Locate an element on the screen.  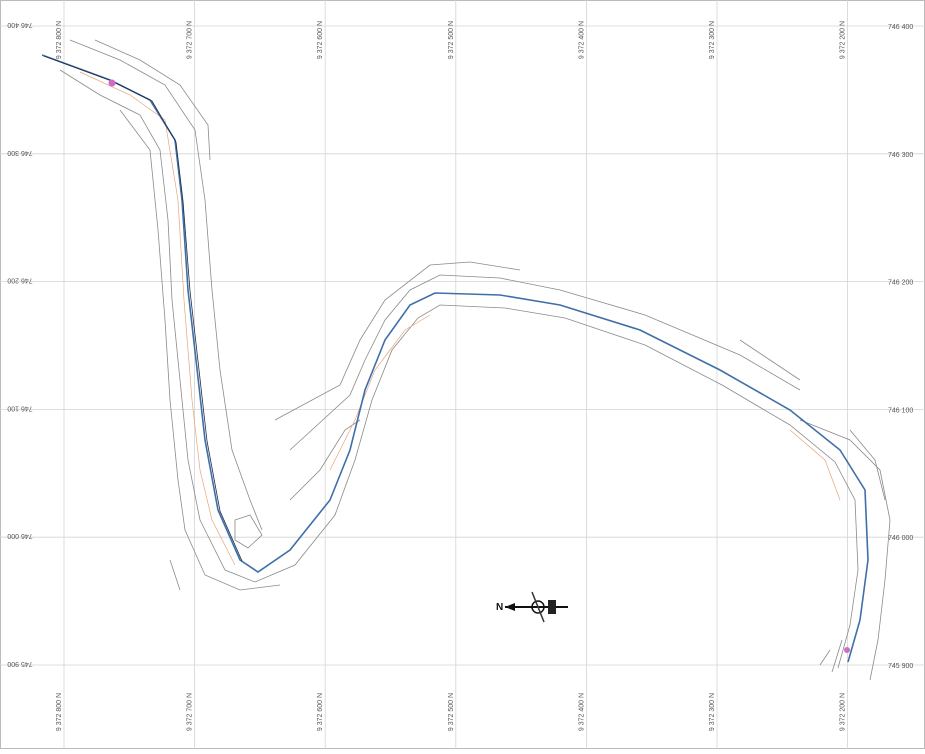
start-marker is located at coordinates (112, 83).